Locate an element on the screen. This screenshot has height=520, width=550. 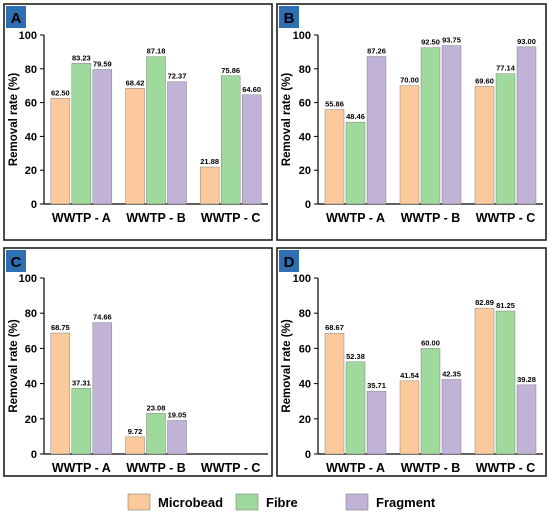
data-label: 21.88 is located at coordinates (209, 161).